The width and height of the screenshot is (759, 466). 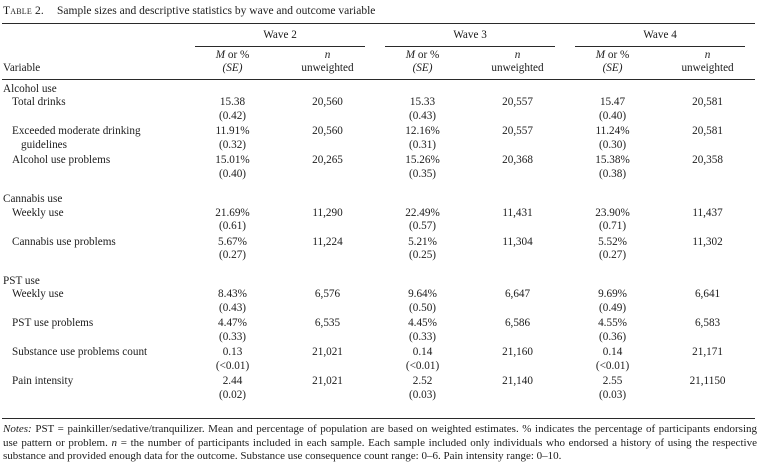 What do you see at coordinates (232, 160) in the screenshot?
I see `mean-value: 15.01%` at bounding box center [232, 160].